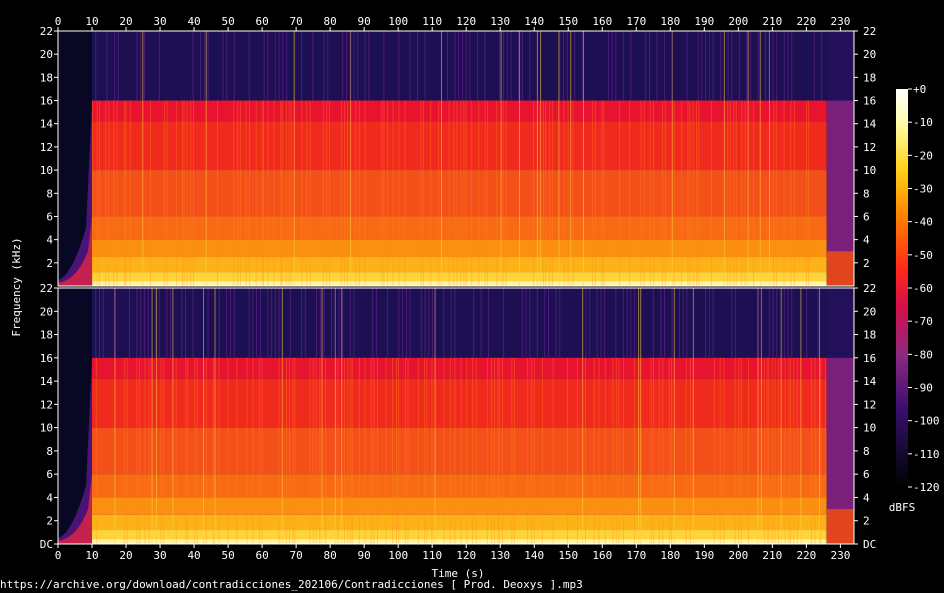 The image size is (944, 593). What do you see at coordinates (16, 286) in the screenshot?
I see `y-axis-label: Frequency (kHz)` at bounding box center [16, 286].